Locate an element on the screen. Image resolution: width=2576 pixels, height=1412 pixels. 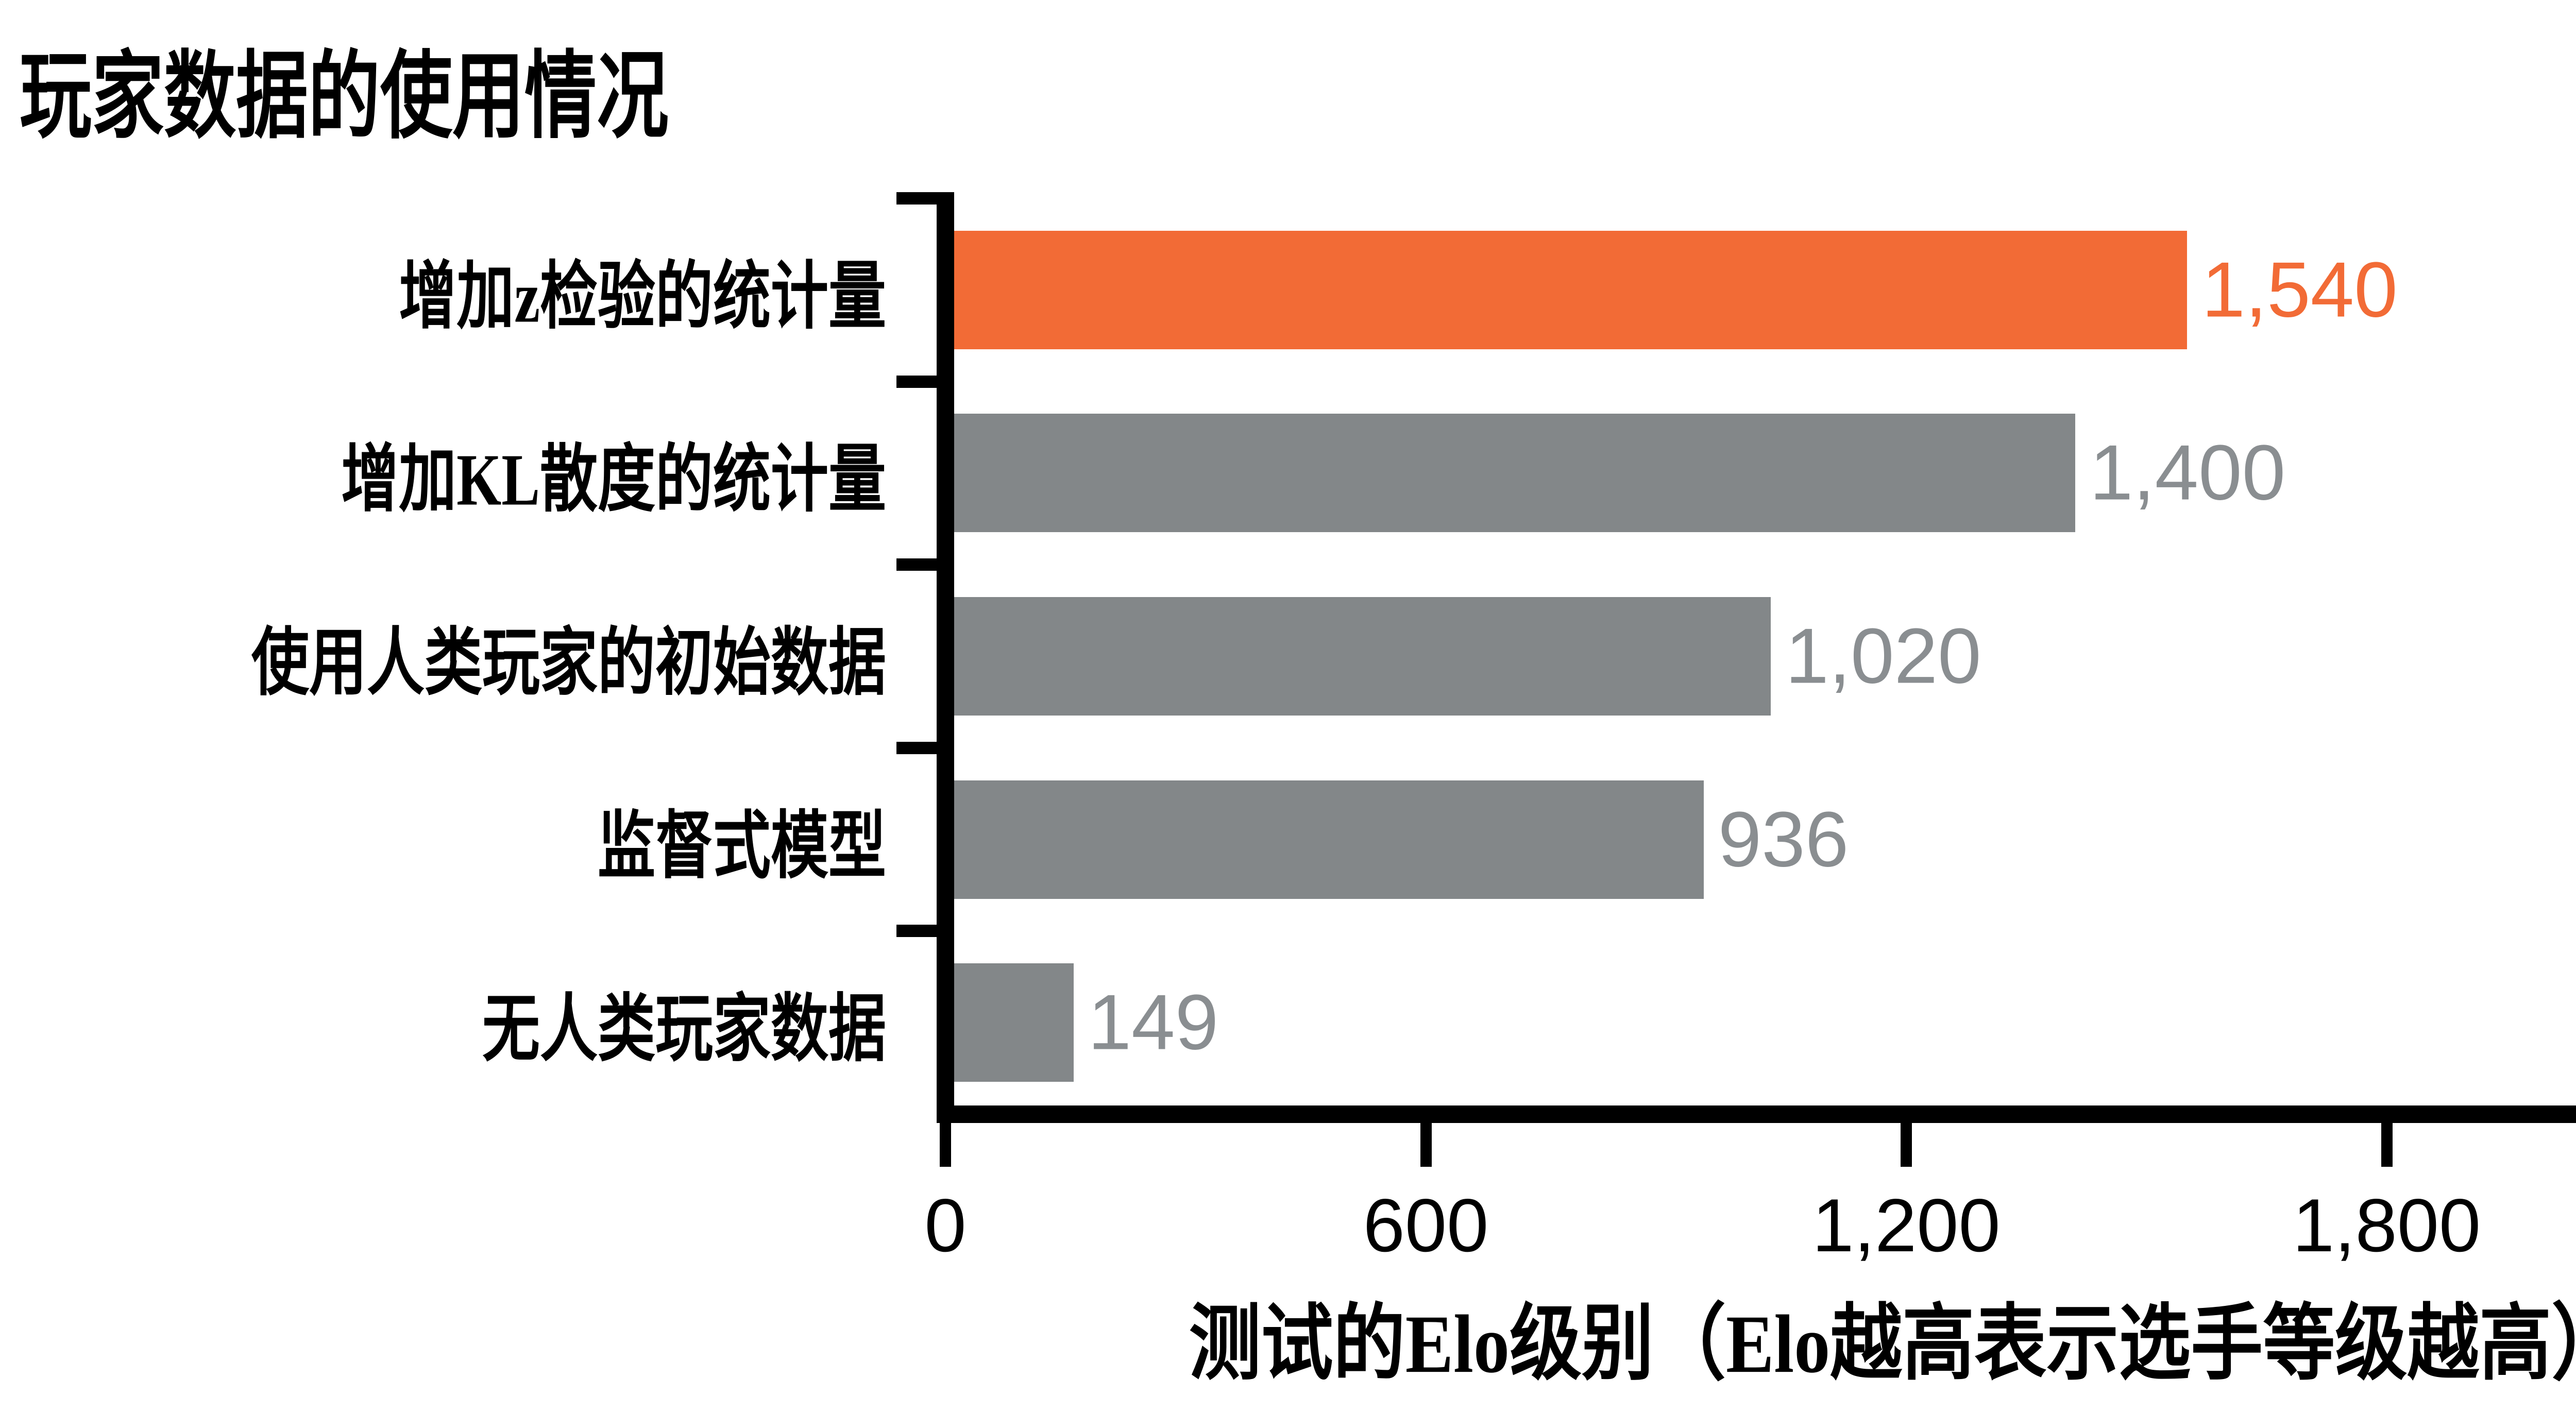
x-axis-title: 测试的Elo级别（Elo越高表示选手等级越高） is located at coordinates (1790, 1333).